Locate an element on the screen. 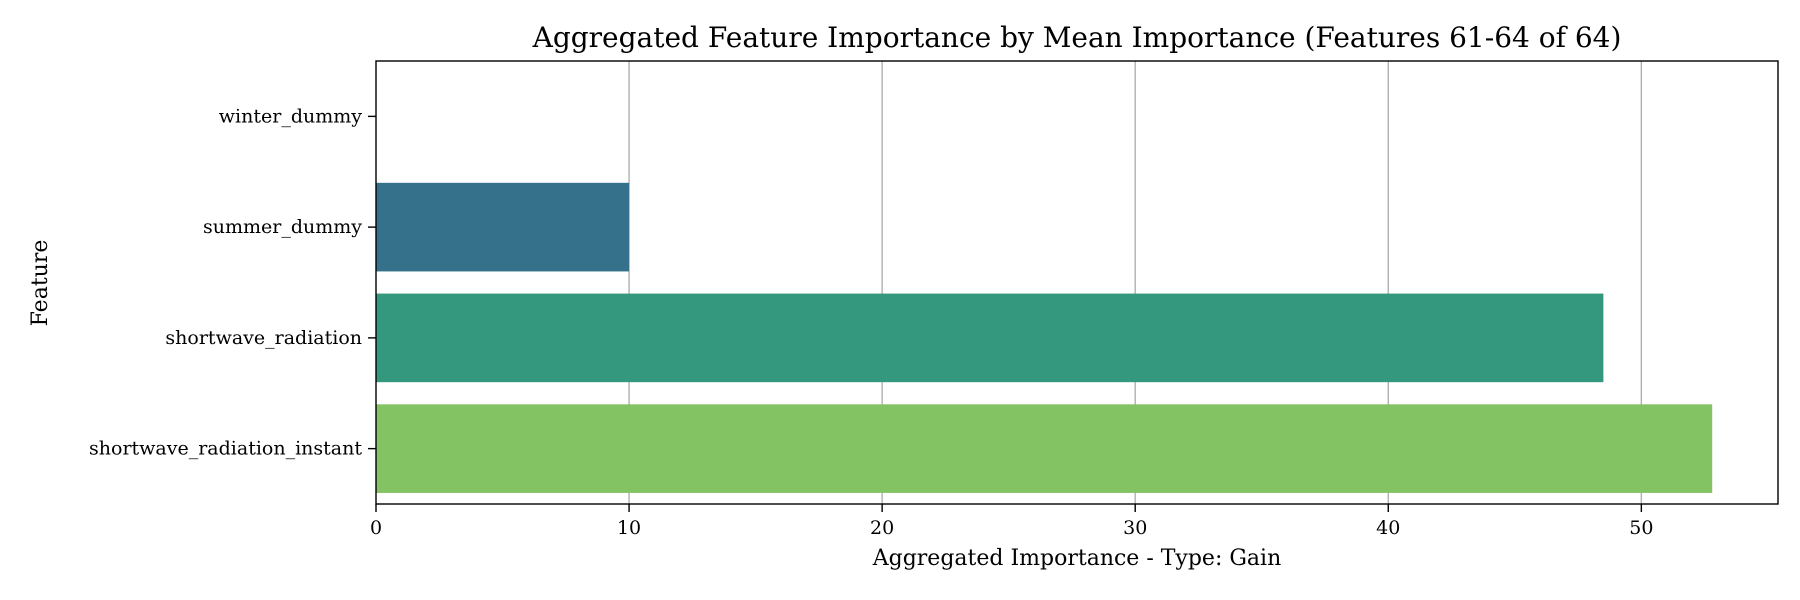  y-tick-label: summer_dummy is located at coordinates (282, 227).